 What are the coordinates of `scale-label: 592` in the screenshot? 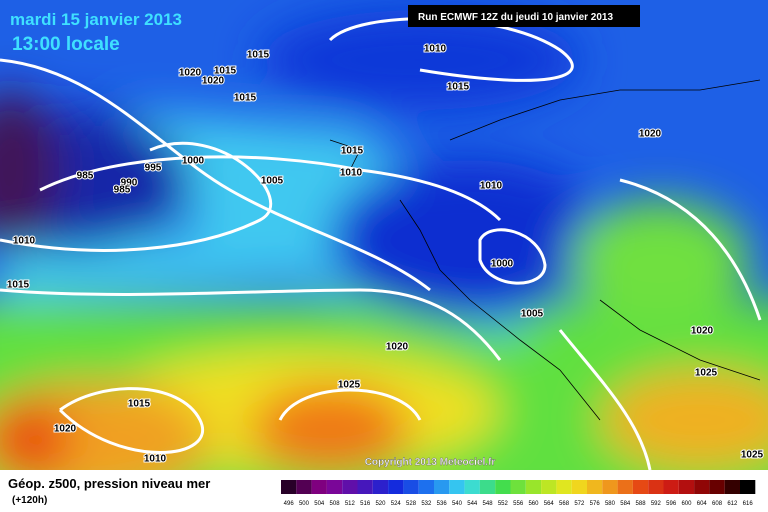 It's located at (656, 504).